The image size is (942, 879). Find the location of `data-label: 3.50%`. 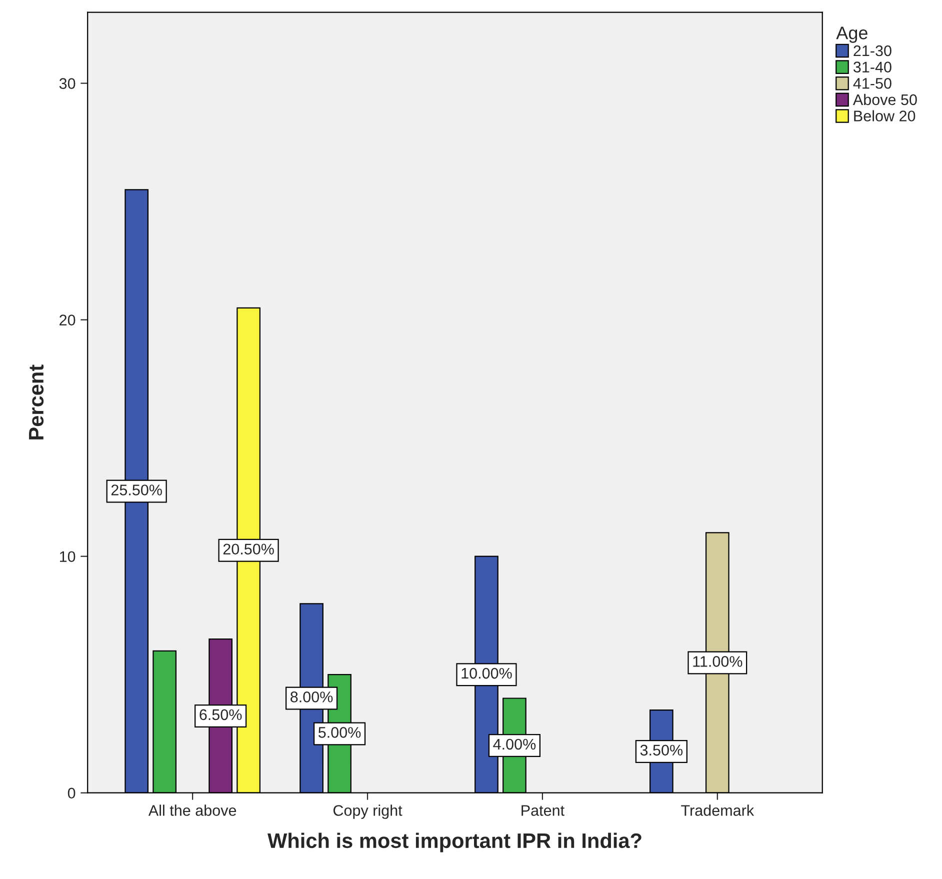

data-label: 3.50% is located at coordinates (661, 750).